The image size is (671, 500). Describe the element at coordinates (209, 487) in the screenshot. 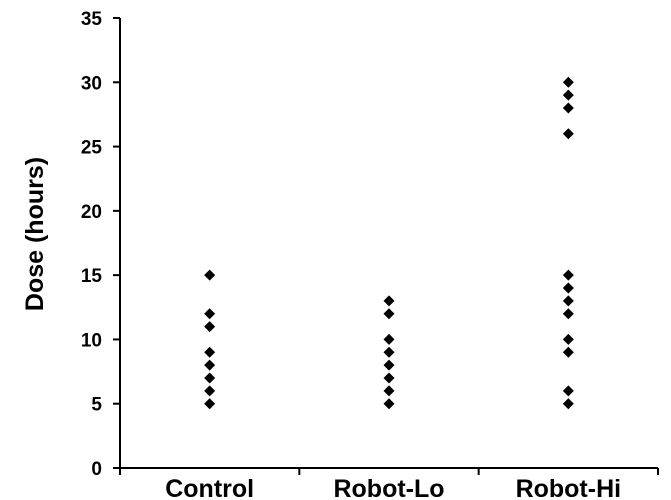

I see `x-category-label: Control` at that location.